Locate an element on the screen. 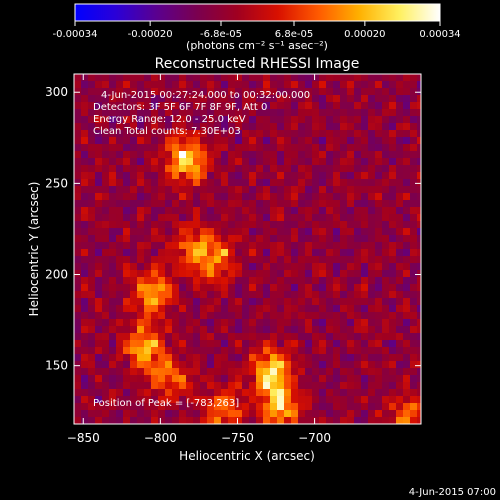 The image size is (500, 500). colorbar-units-label: (photons cm⁻² s⁻¹ asec⁻²) is located at coordinates (257, 45).